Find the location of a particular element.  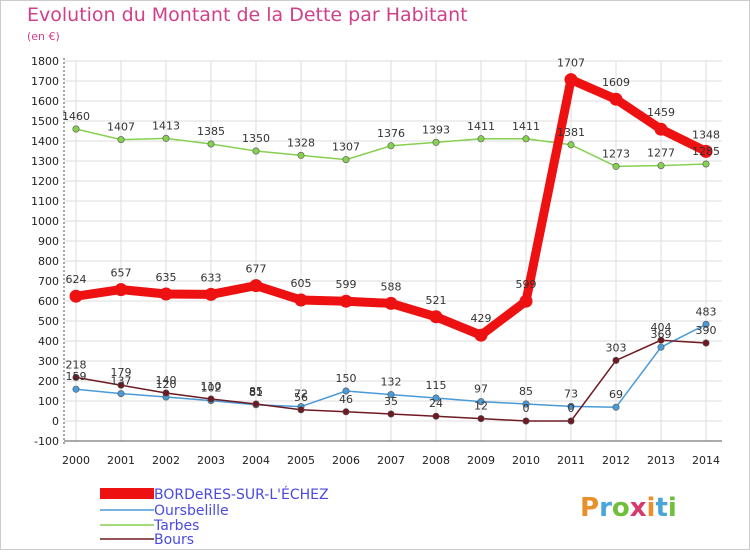

data-label: 657 is located at coordinates (121, 273).